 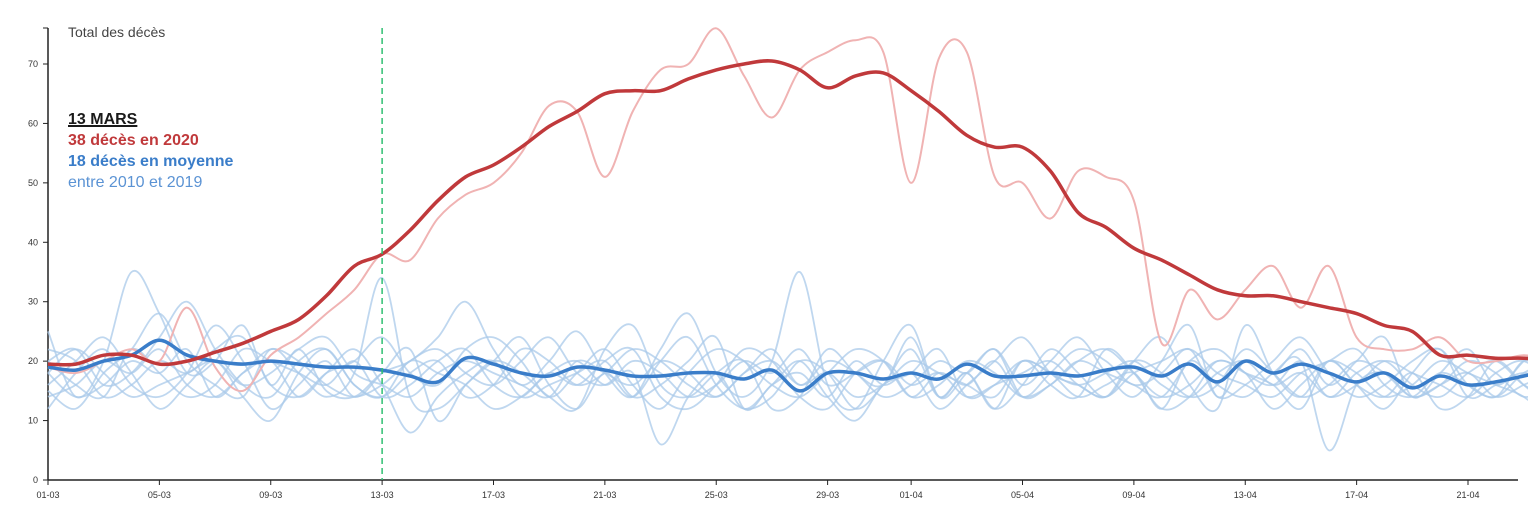 What do you see at coordinates (1022, 495) in the screenshot?
I see `x-tick-label: 05-04` at bounding box center [1022, 495].